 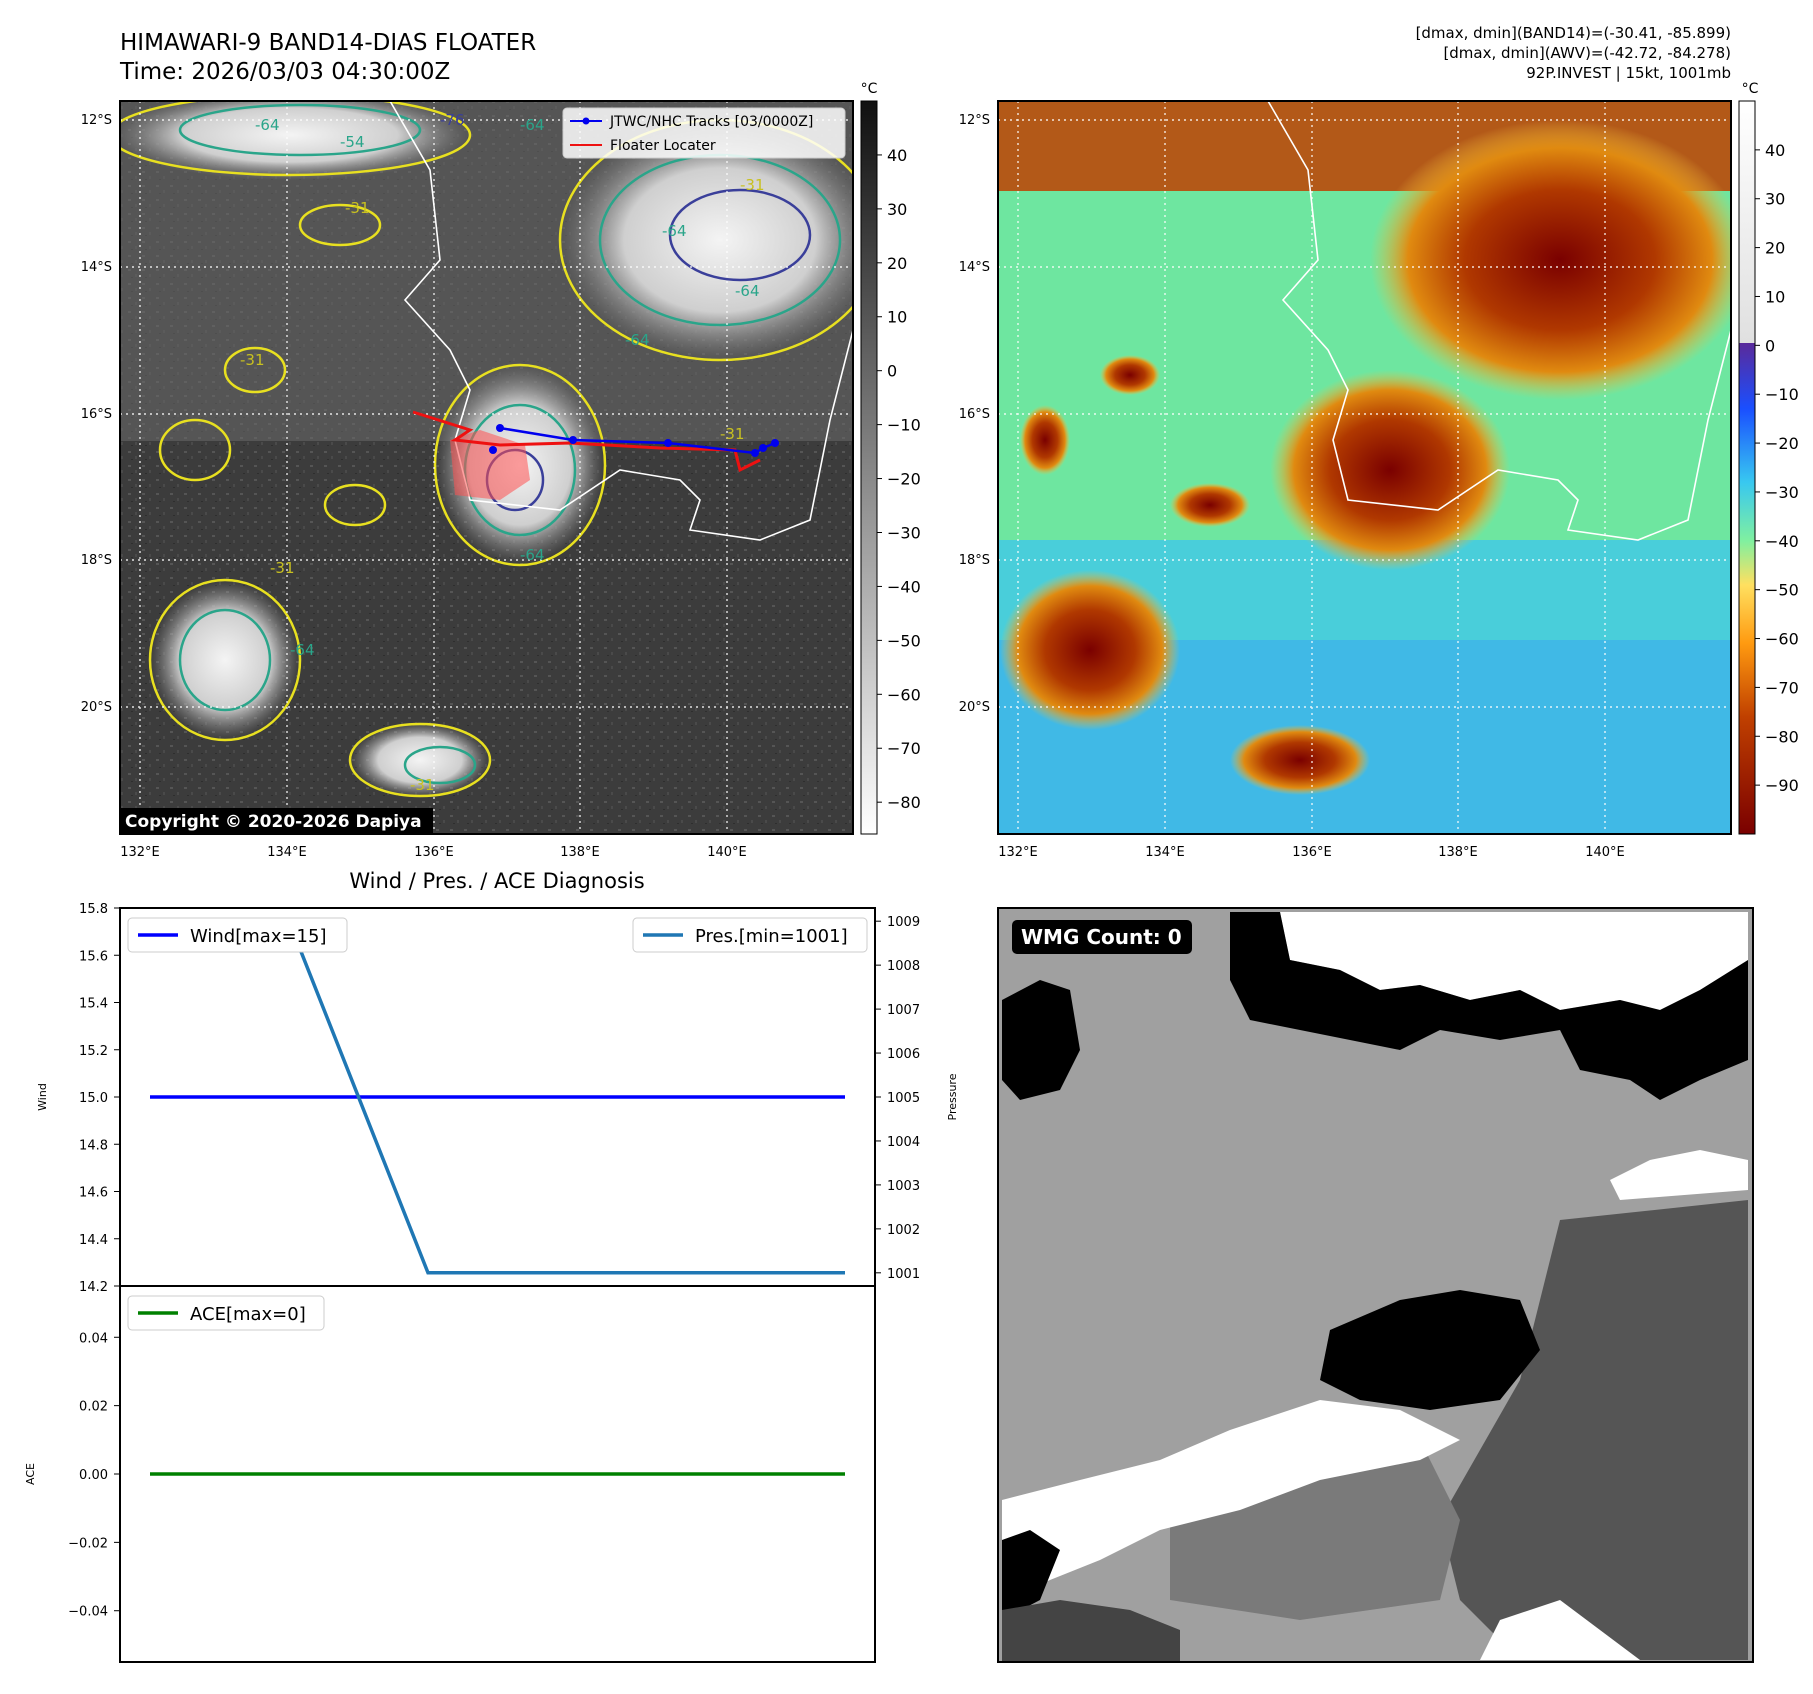 I want to click on ir-colorbar-tick-label: −20, so click(x=904, y=479).